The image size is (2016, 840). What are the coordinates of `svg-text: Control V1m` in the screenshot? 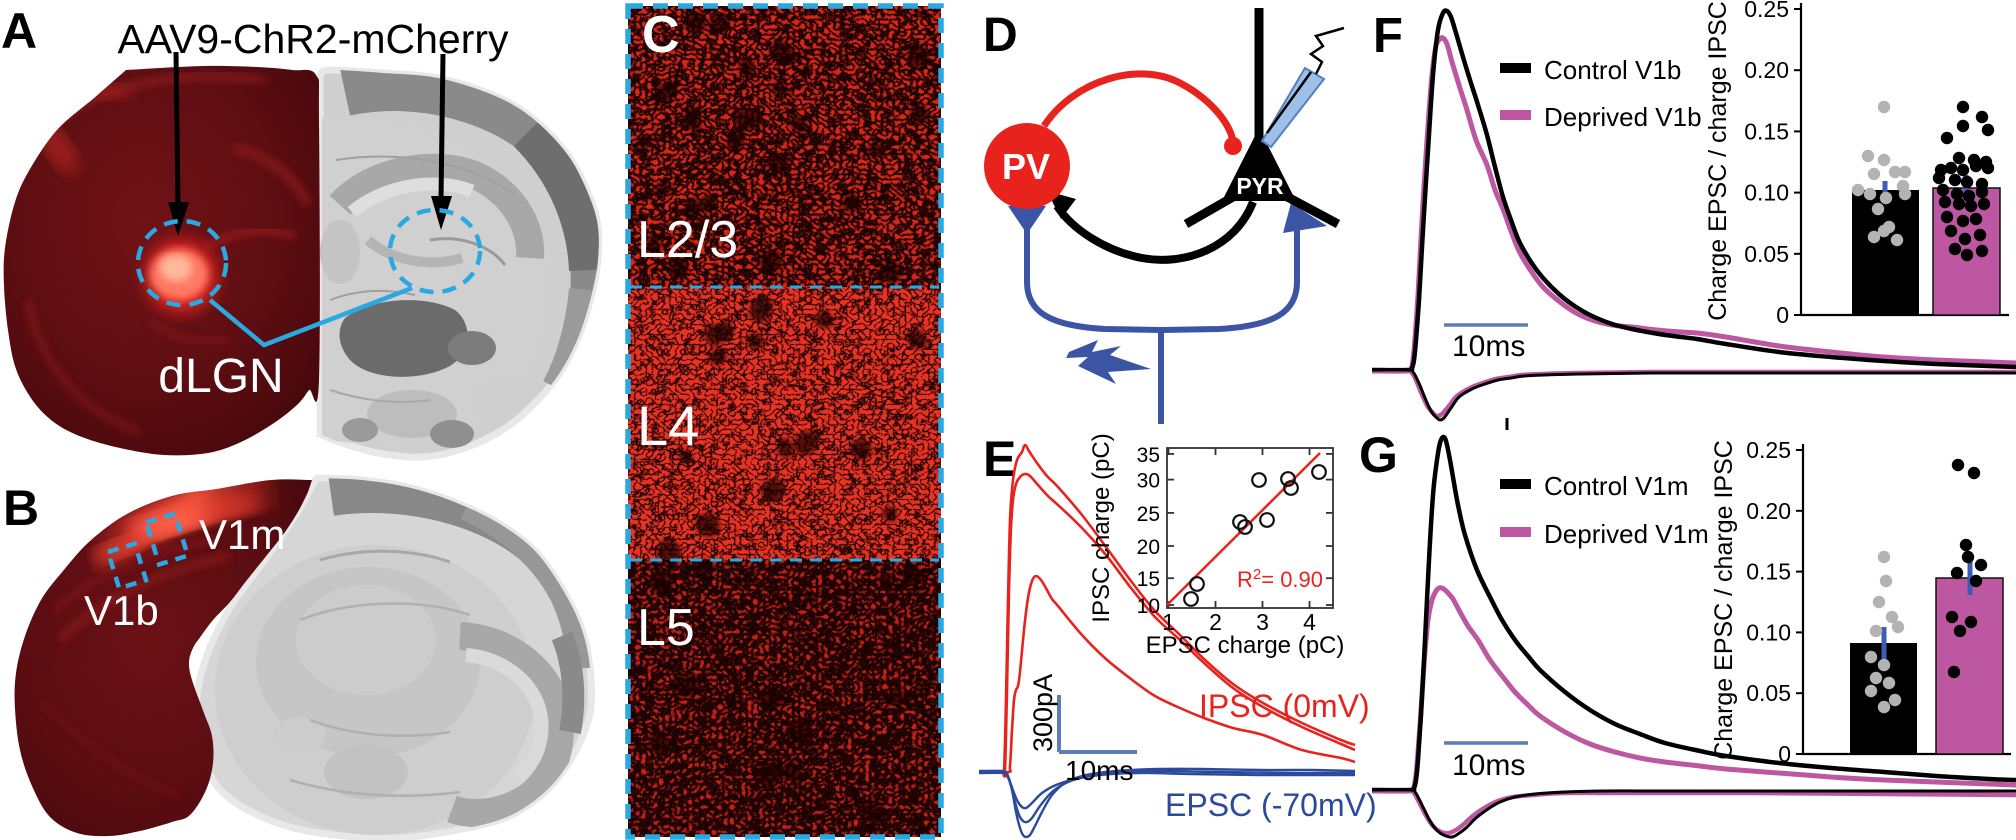 It's located at (1616, 486).